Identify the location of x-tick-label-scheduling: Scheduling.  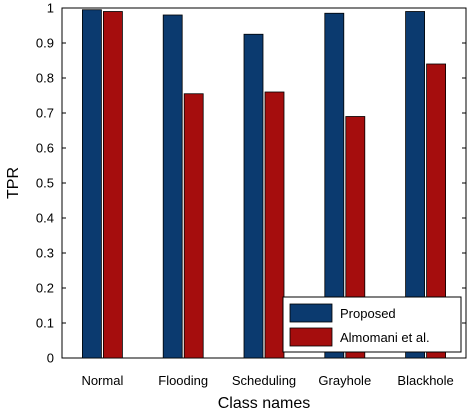
(264, 380).